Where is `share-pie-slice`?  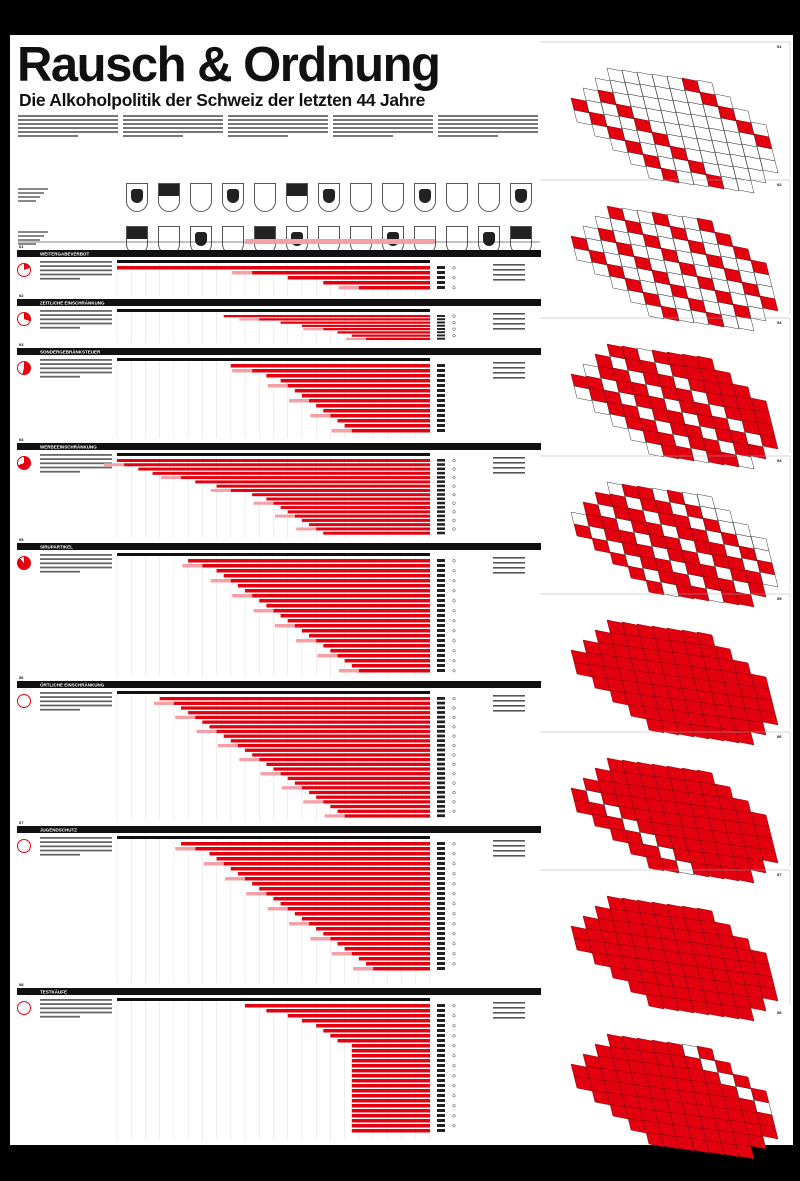
share-pie-slice is located at coordinates (24, 563).